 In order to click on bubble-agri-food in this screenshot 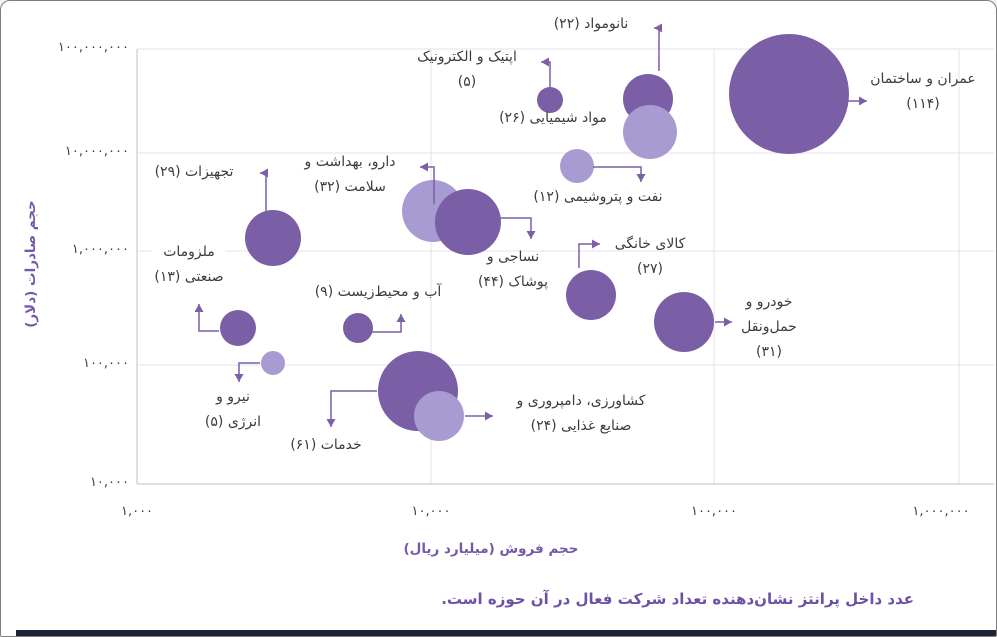, I will do `click(439, 416)`.